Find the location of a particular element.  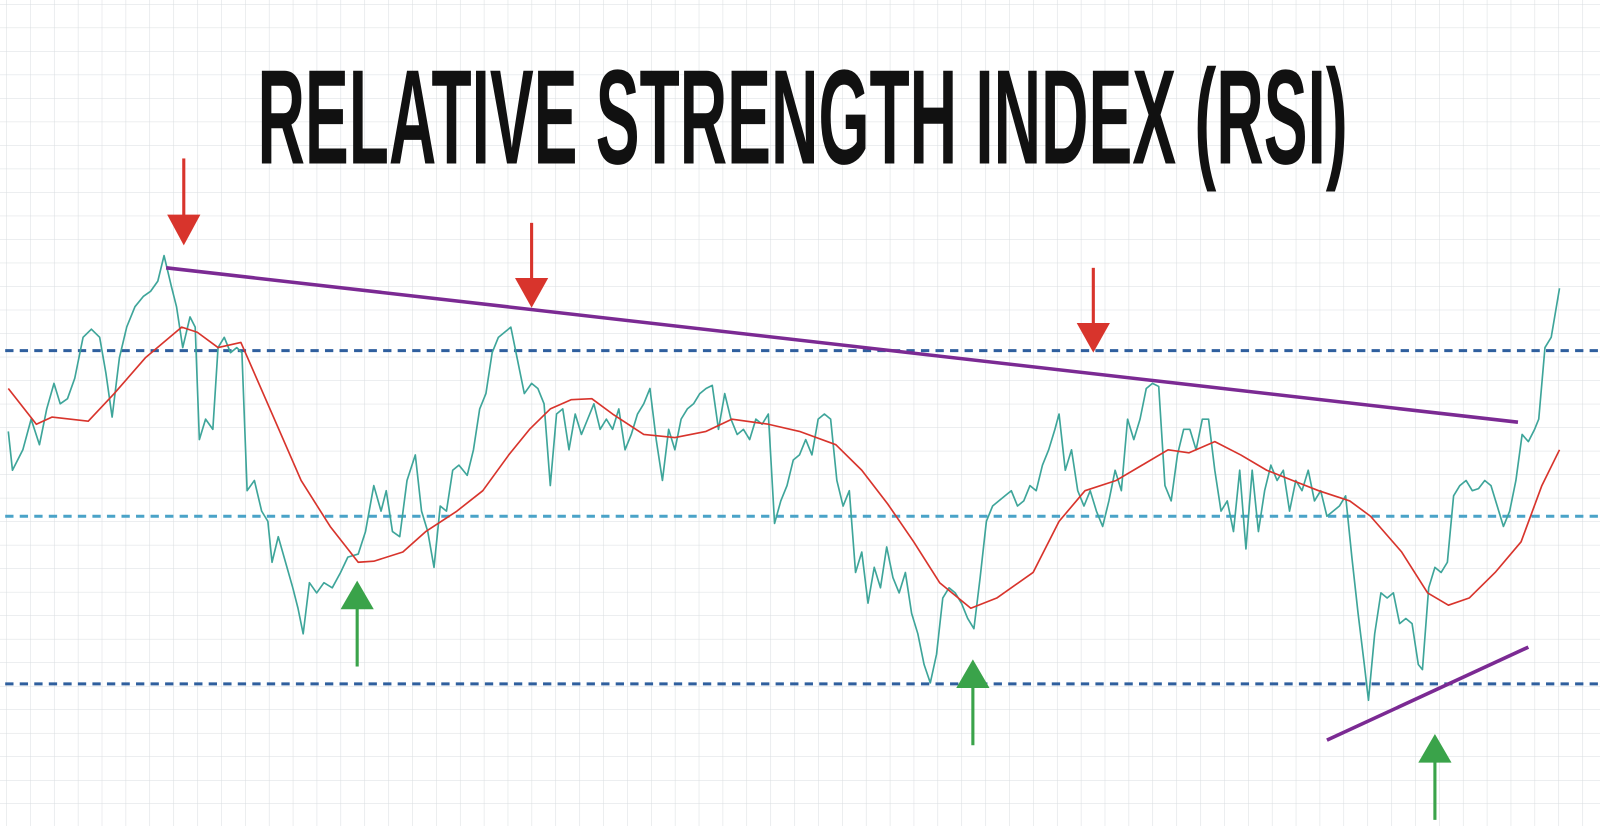

sell-arrows is located at coordinates (638, 255).